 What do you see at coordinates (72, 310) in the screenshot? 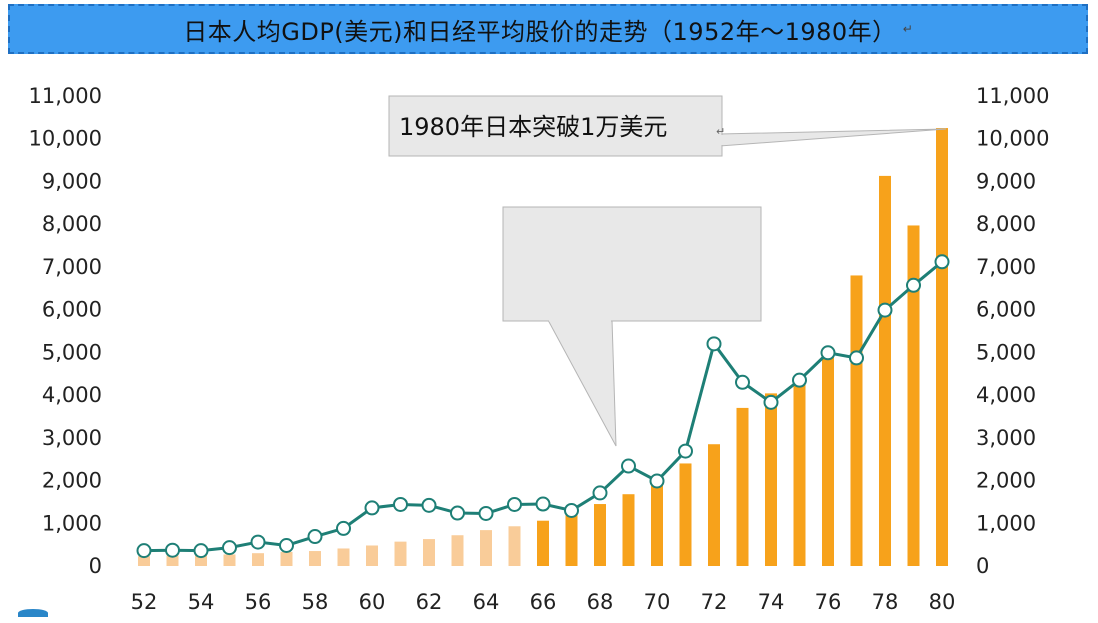
I see `y-tick-left: 6,000` at bounding box center [72, 310].